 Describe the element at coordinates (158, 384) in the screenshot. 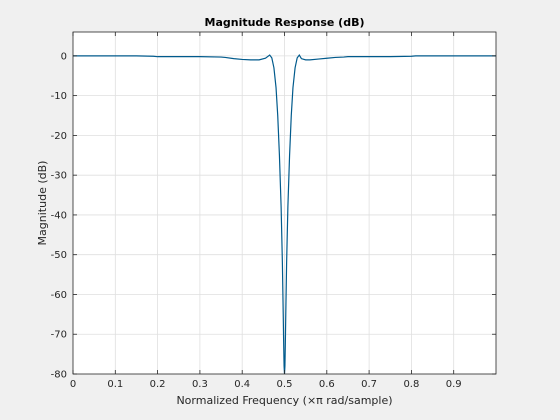

I see `x-tick-label: 0.2` at that location.